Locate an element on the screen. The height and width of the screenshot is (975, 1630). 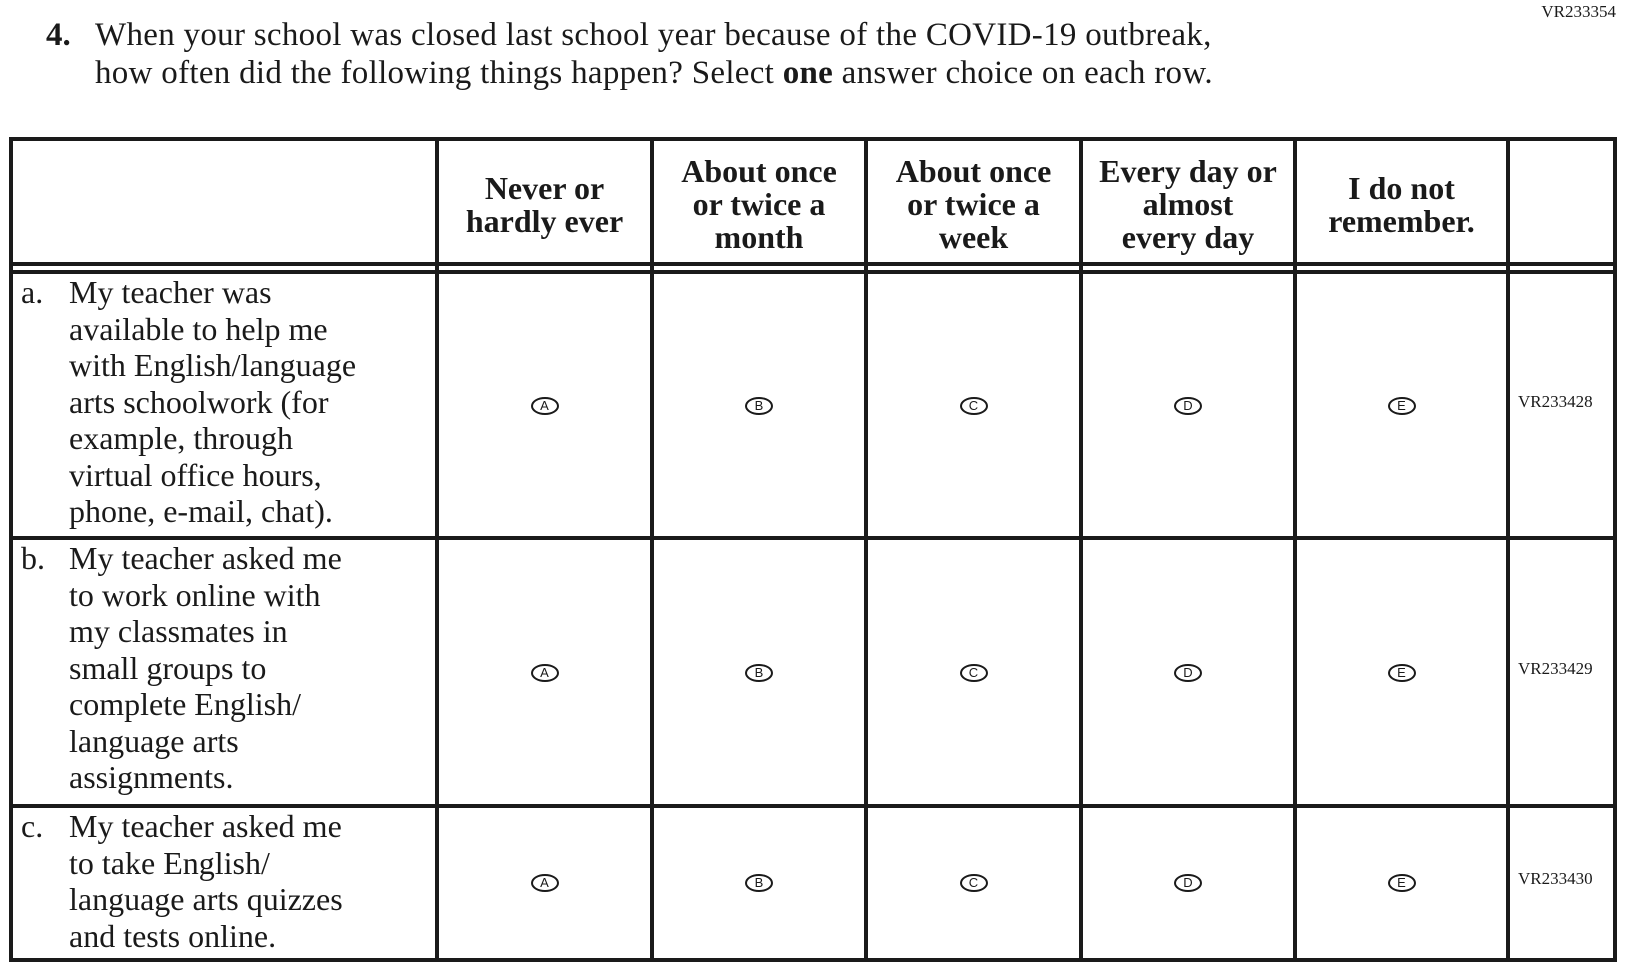
column-header: I do not remember. is located at coordinates (1401, 204).